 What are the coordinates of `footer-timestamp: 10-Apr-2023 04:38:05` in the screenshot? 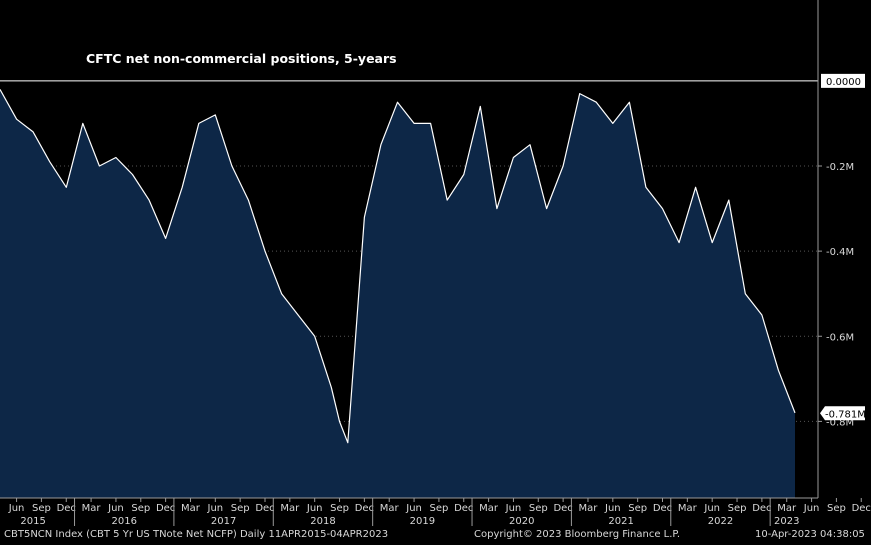 It's located at (810, 534).